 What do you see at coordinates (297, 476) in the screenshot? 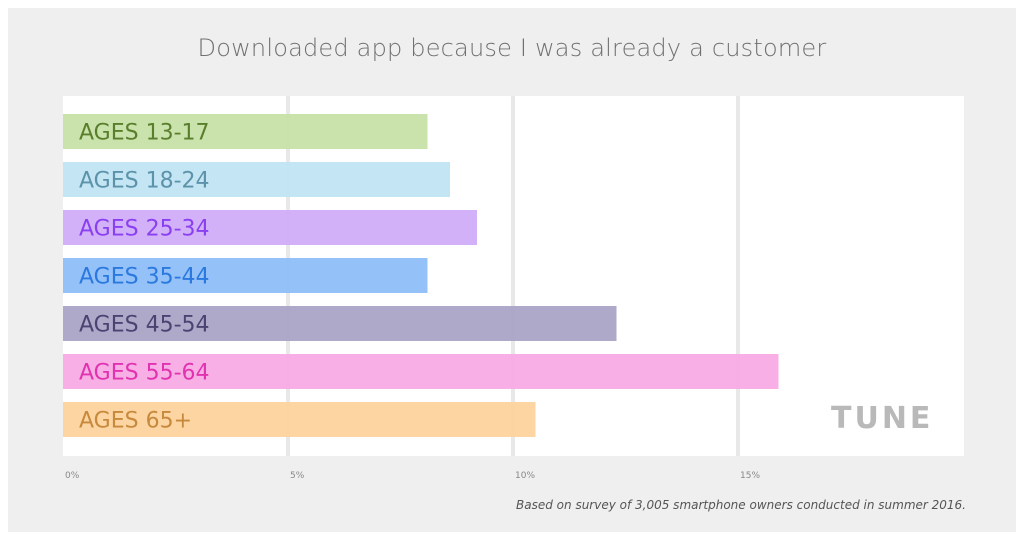
I see `x-tick-label: 5%` at bounding box center [297, 476].